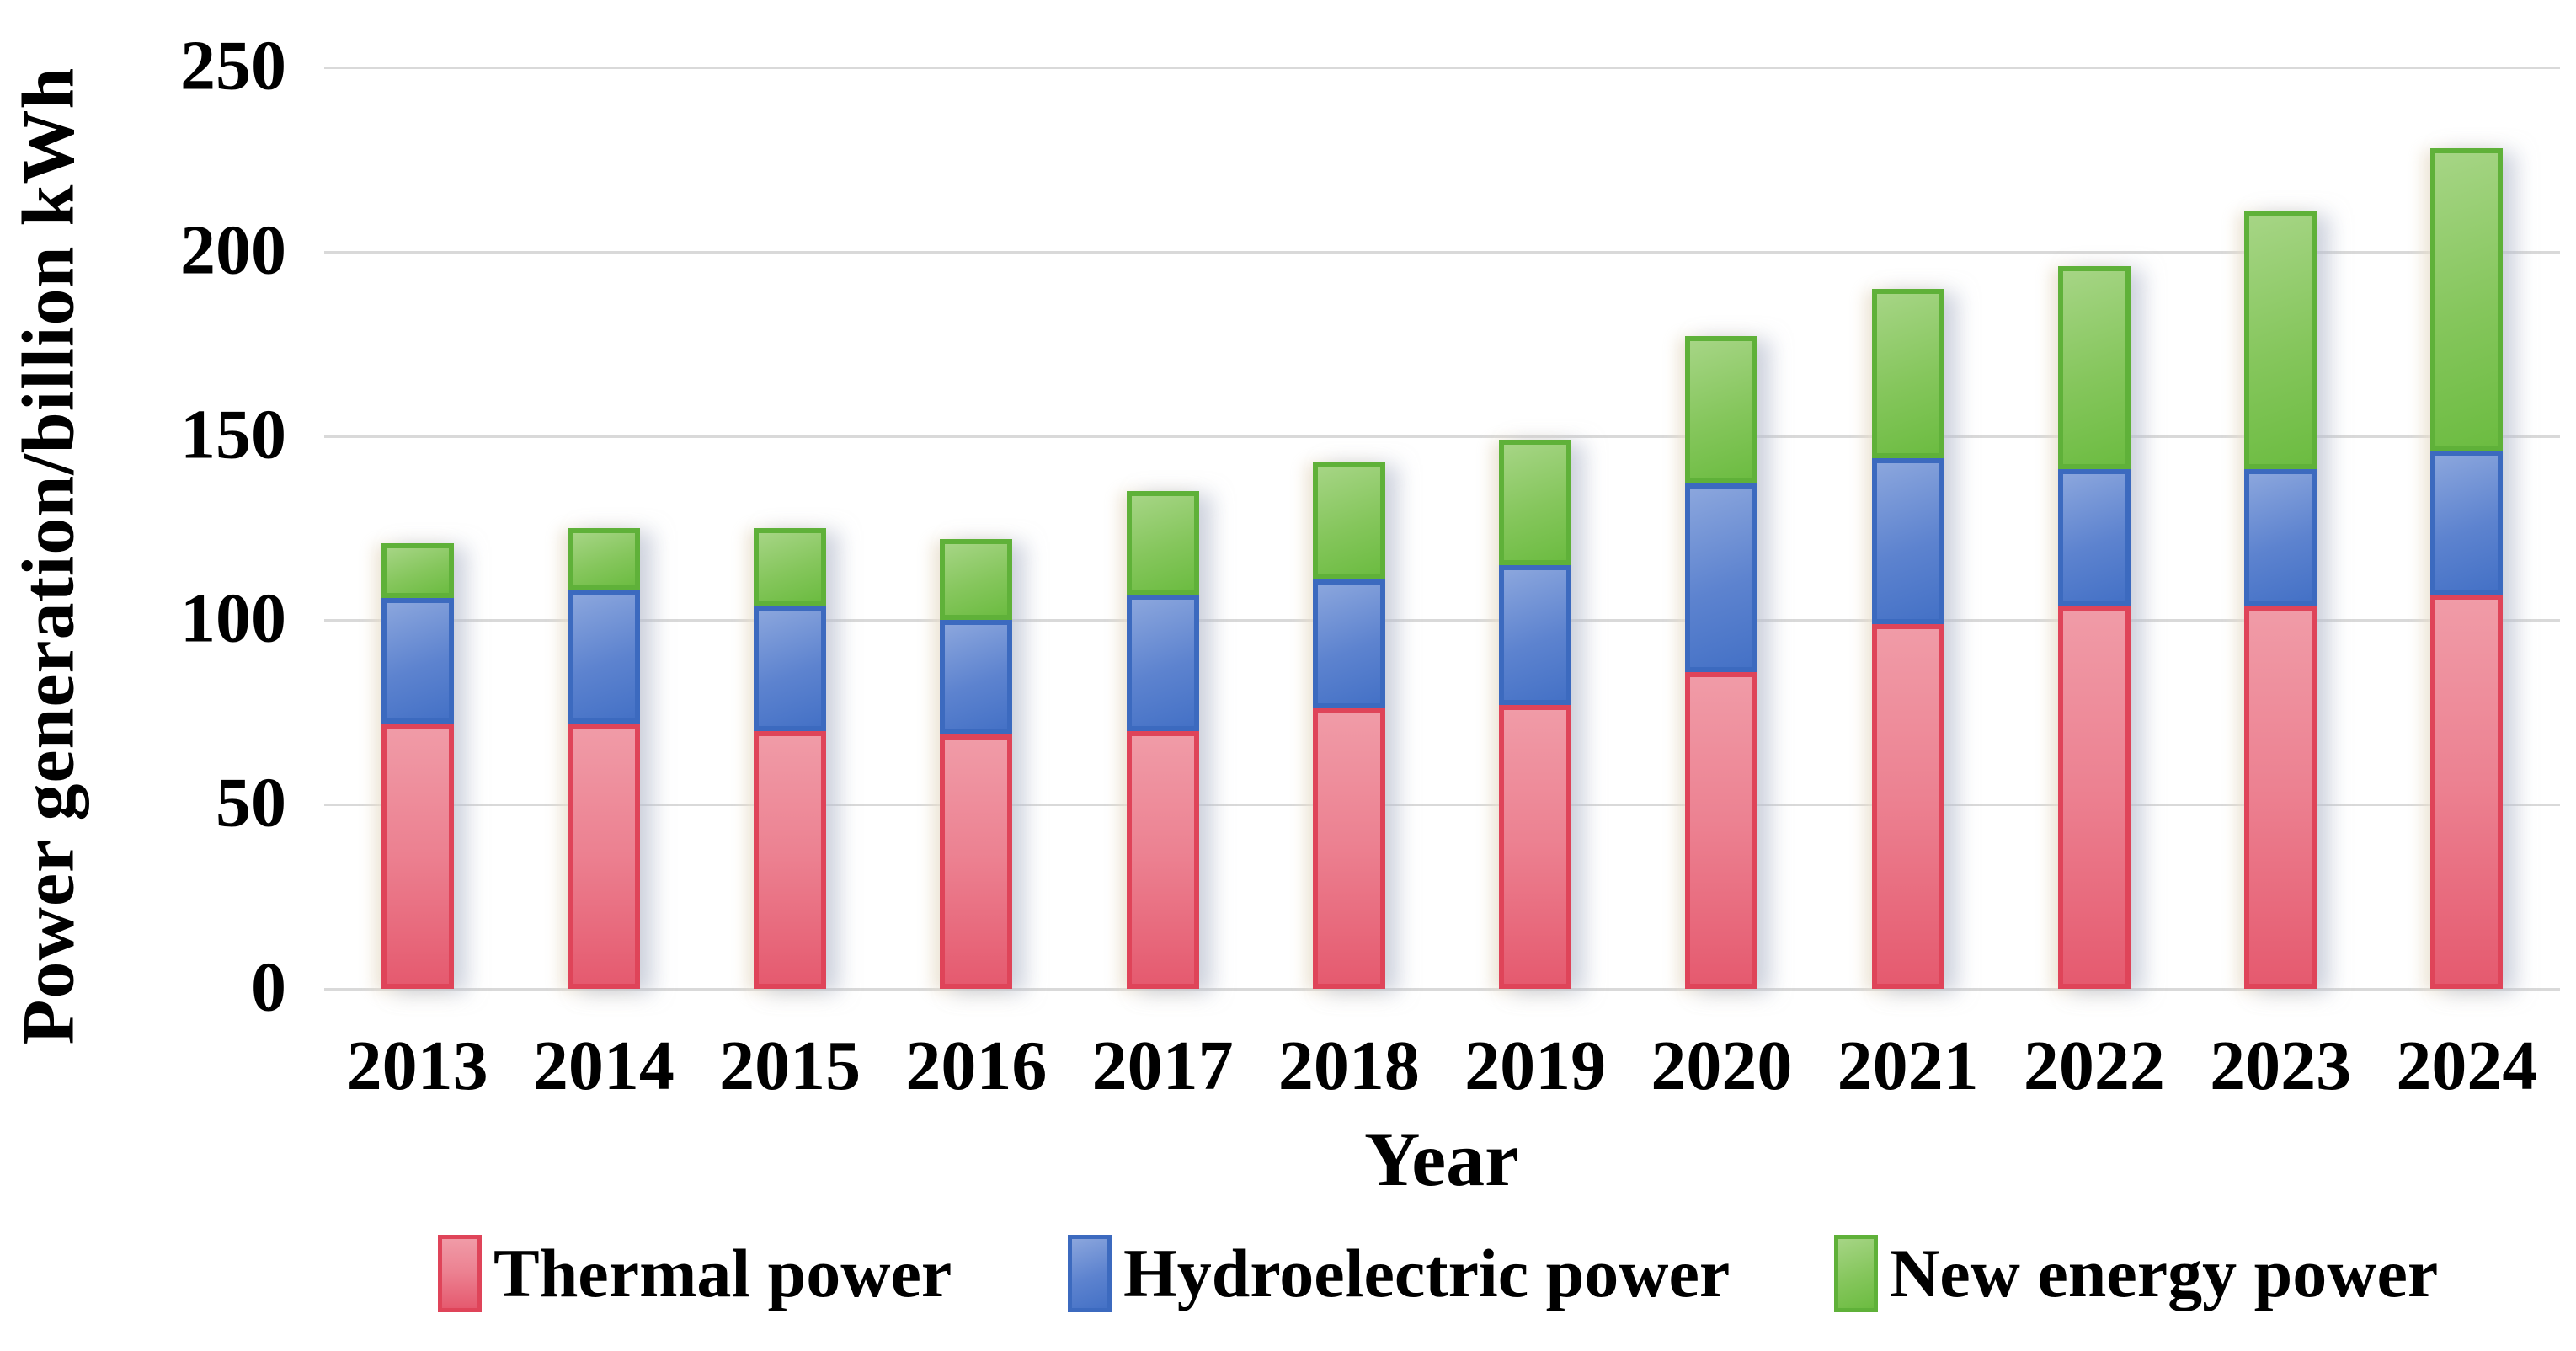 The image size is (2576, 1351). What do you see at coordinates (1535, 502) in the screenshot?
I see `bar-segment-new-energy-2019` at bounding box center [1535, 502].